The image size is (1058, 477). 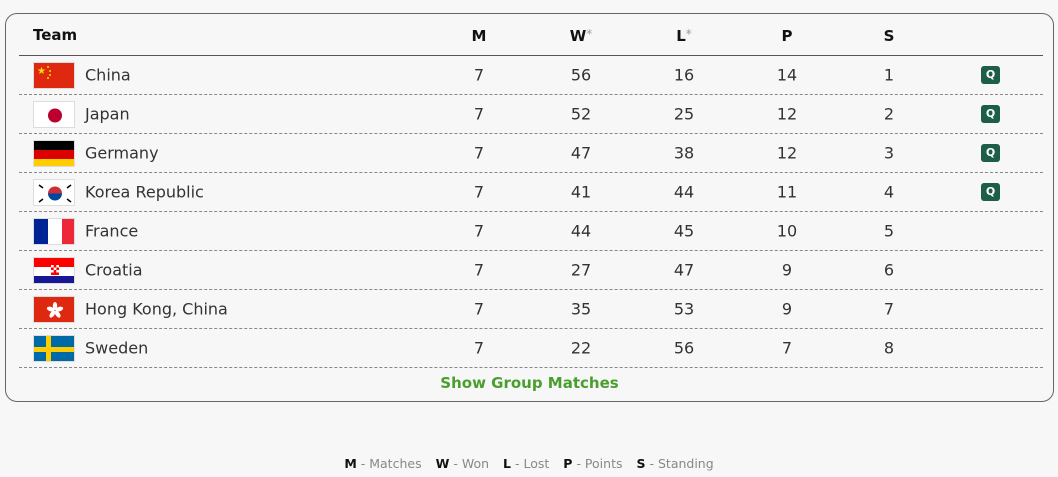 What do you see at coordinates (581, 153) in the screenshot?
I see `cell-won: 47` at bounding box center [581, 153].